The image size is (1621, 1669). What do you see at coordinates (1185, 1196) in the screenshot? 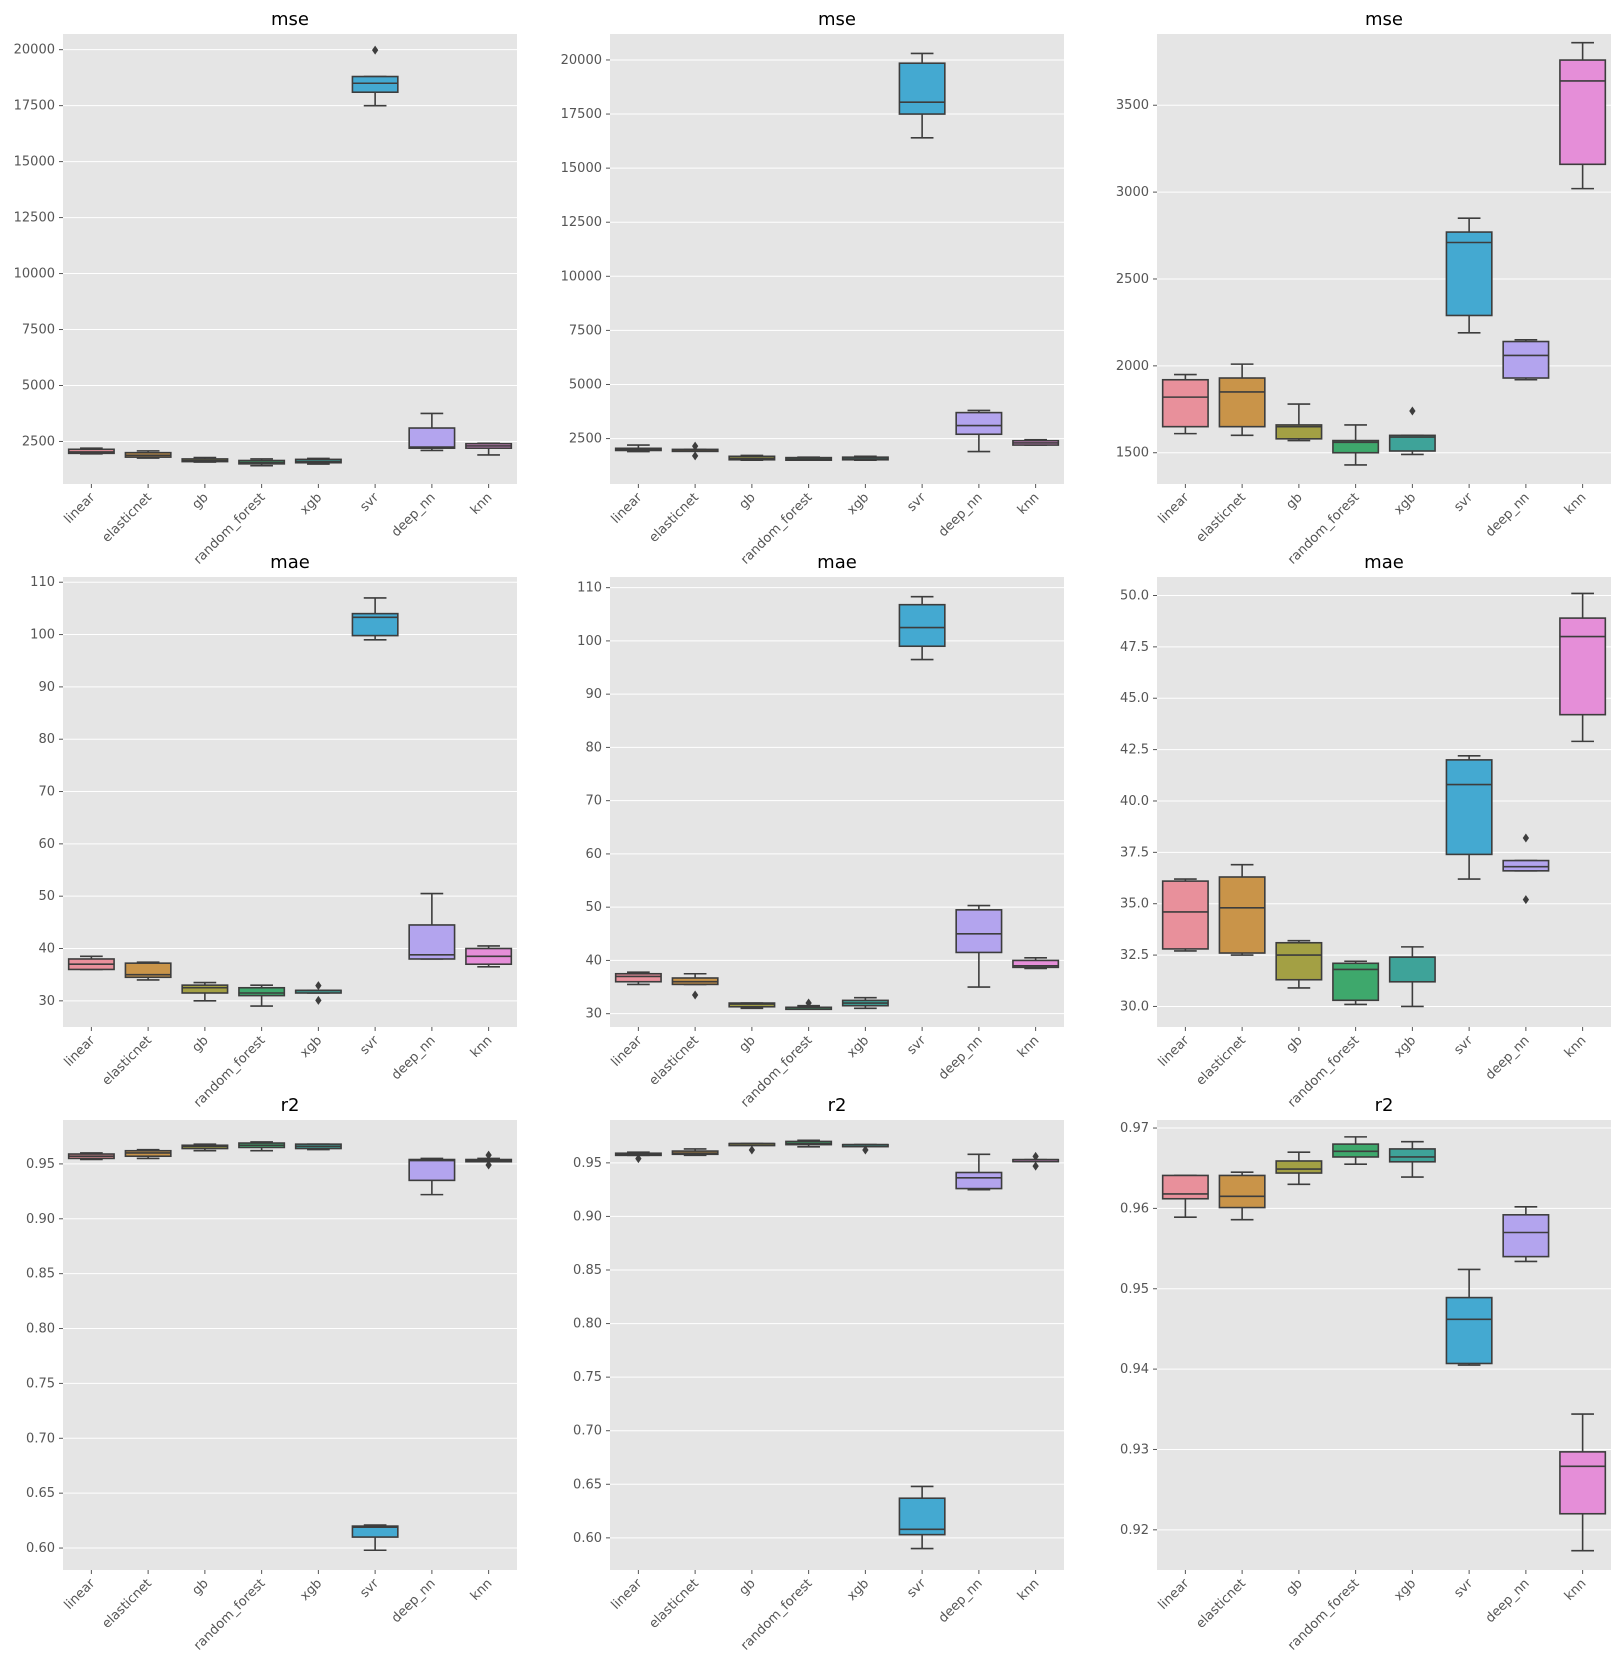
I see `box-linear` at bounding box center [1185, 1196].